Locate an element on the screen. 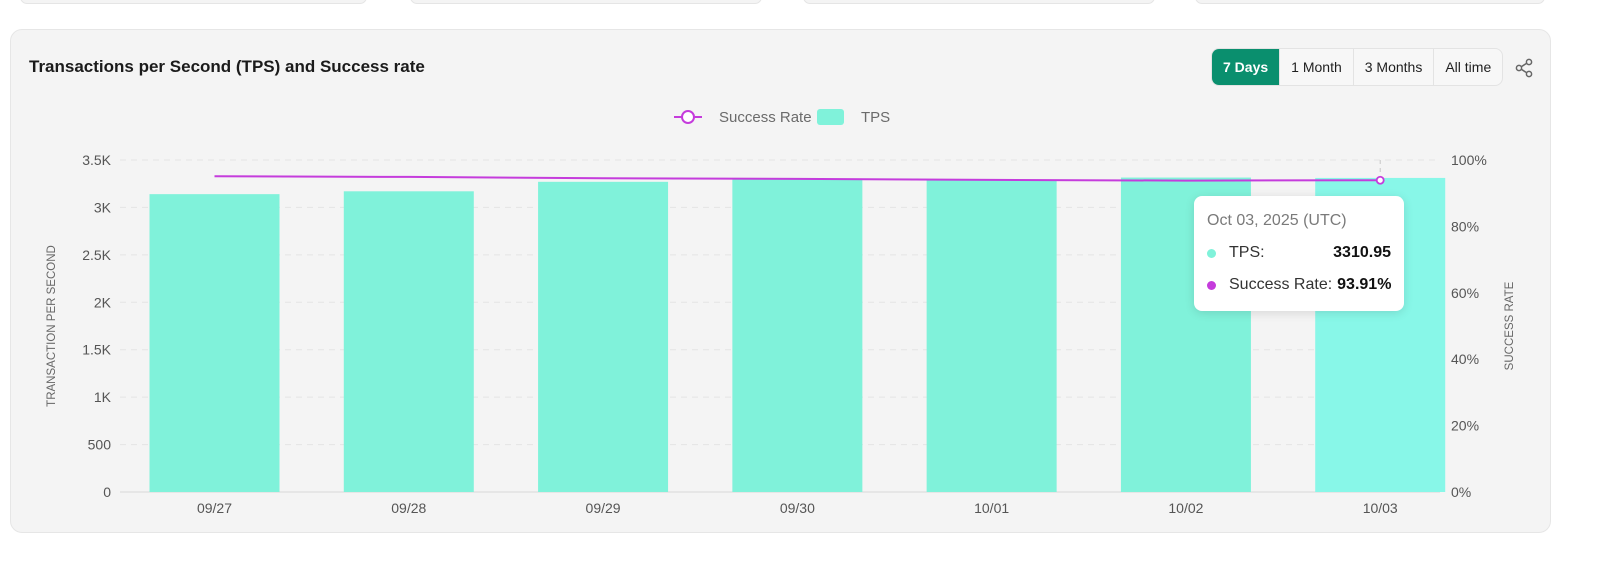 Image resolution: width=1600 pixels, height=563 pixels. legend-item-success-rate: Success Rate is located at coordinates (743, 117).